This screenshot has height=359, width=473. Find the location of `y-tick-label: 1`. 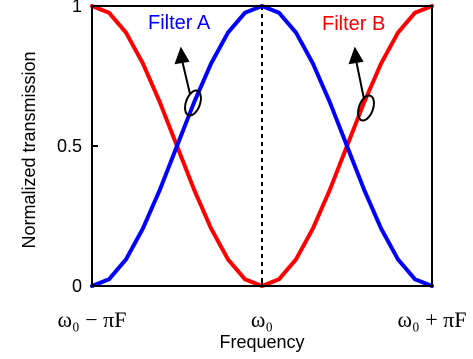

y-tick-label: 1 is located at coordinates (77, 8).